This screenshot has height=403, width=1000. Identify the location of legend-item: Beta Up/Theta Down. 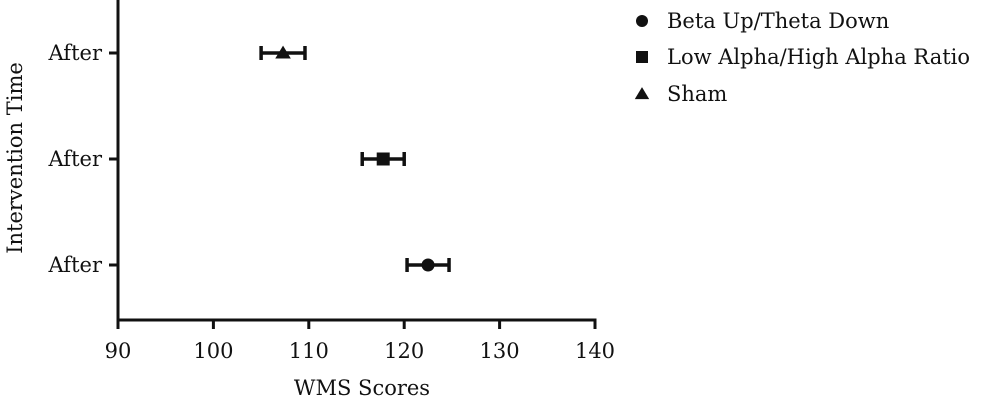
(762, 21).